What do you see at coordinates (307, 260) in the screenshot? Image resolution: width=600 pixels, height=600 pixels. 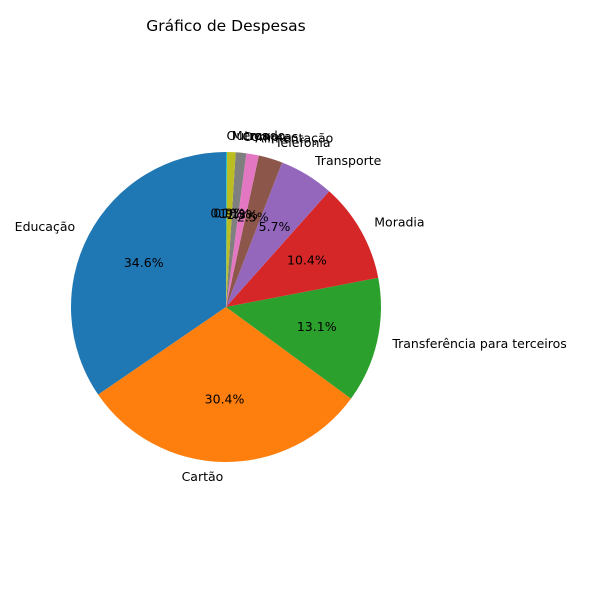 I see `slice-percent-label: 10.4%` at bounding box center [307, 260].